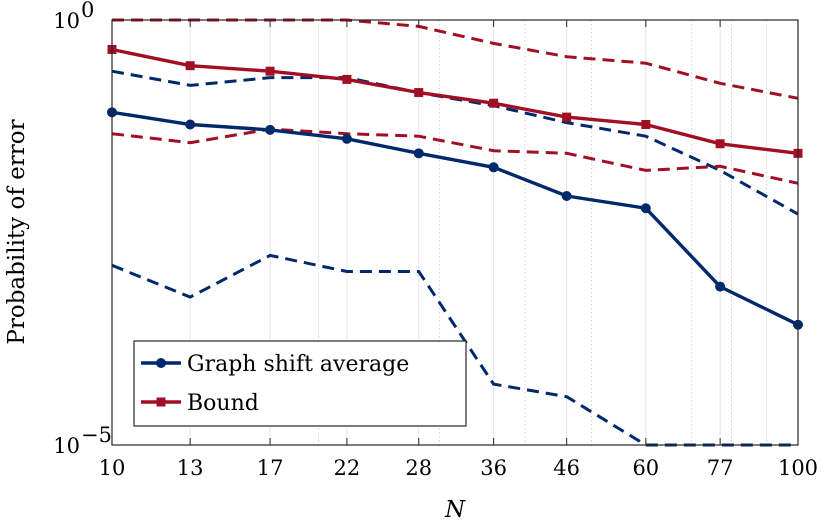 The width and height of the screenshot is (822, 531). I want to click on legend-box, so click(300, 383).